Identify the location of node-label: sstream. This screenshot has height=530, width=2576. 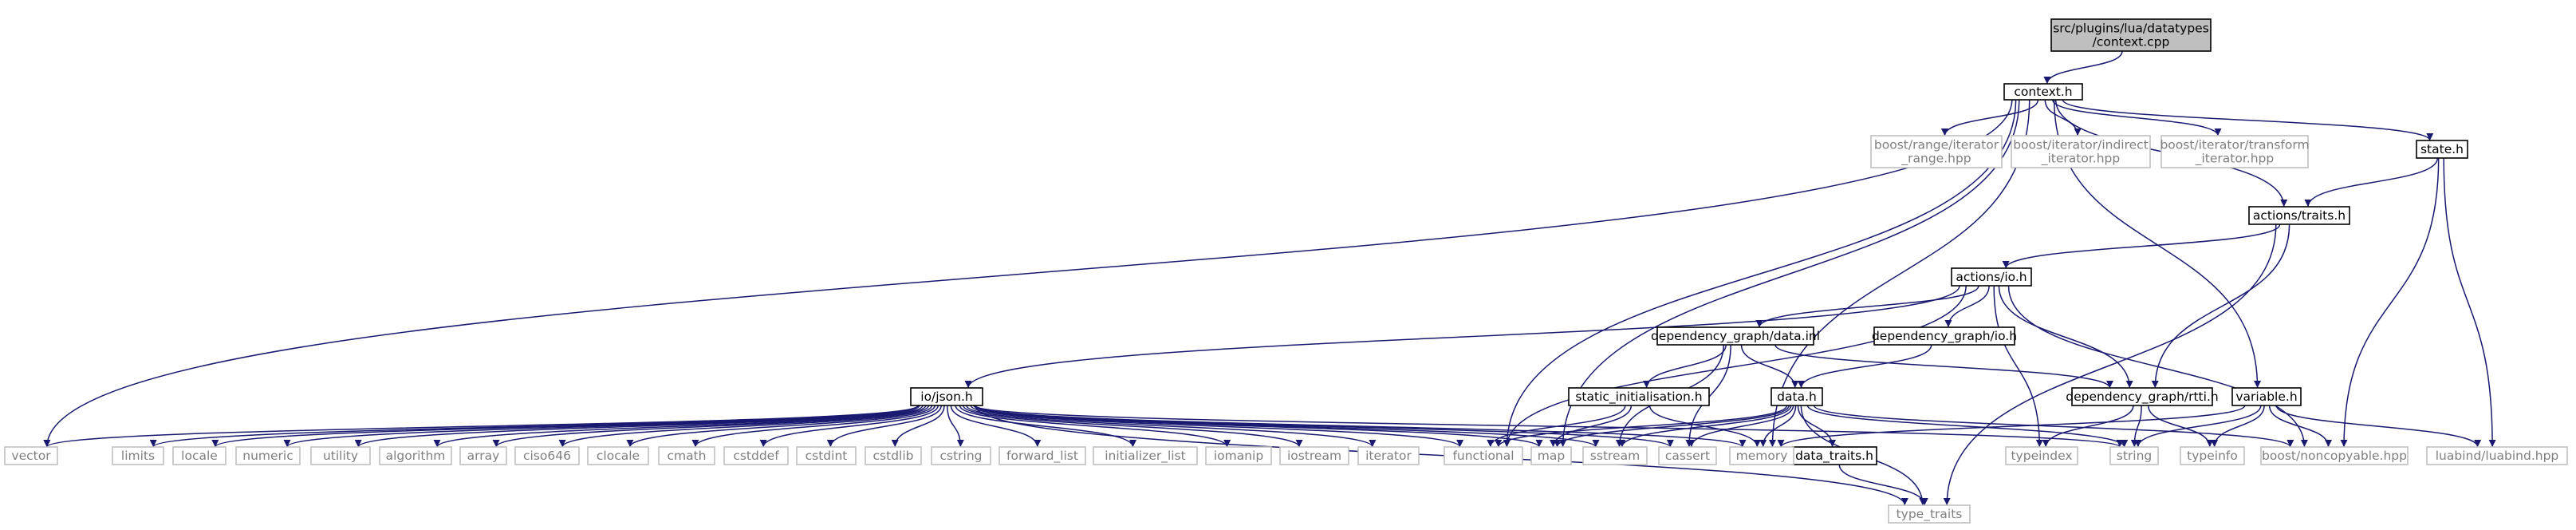
(1615, 456).